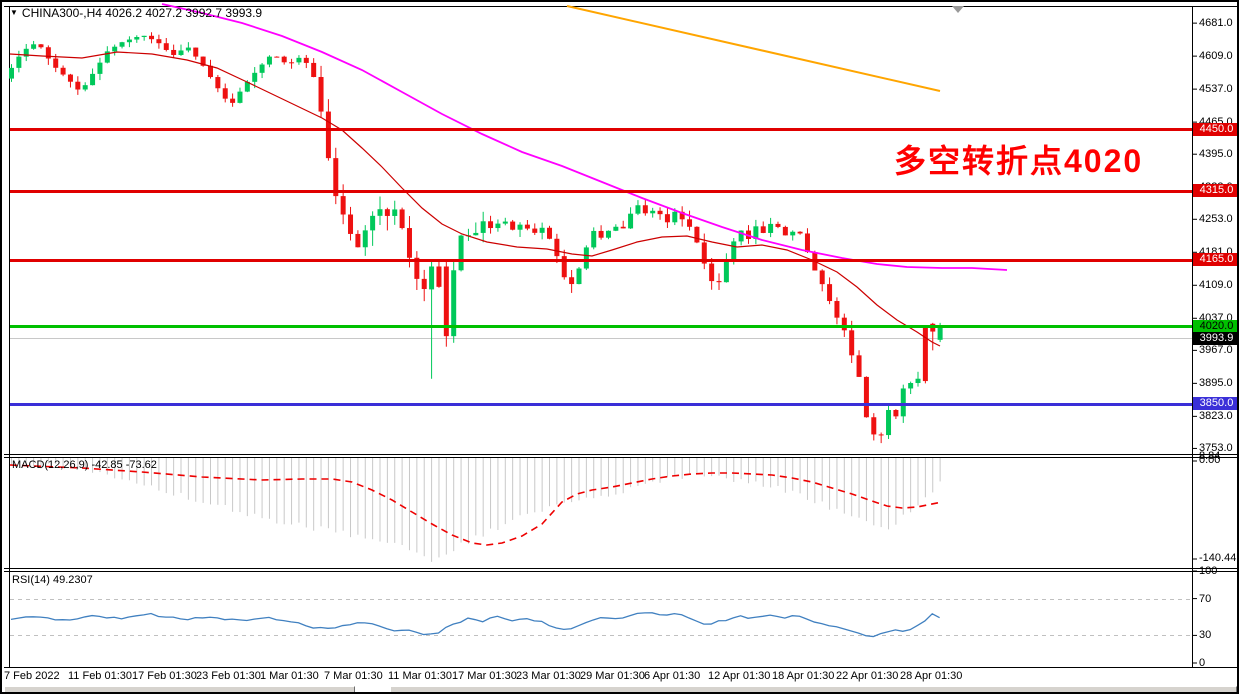 The height and width of the screenshot is (694, 1239). What do you see at coordinates (52, 580) in the screenshot?
I see `rsi-indicator-label: RSI(14) 49.2307` at bounding box center [52, 580].